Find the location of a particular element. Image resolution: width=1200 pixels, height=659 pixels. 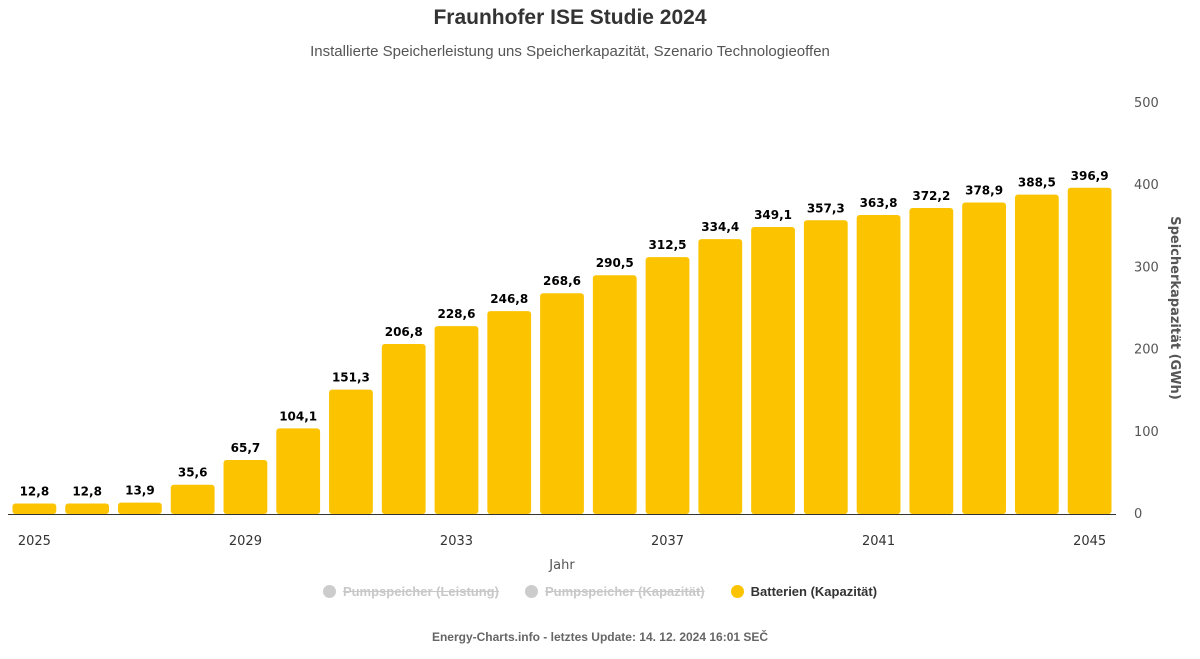

legend-item-batterien-kapazitaet: Batterien (Kapazität) is located at coordinates (804, 591).